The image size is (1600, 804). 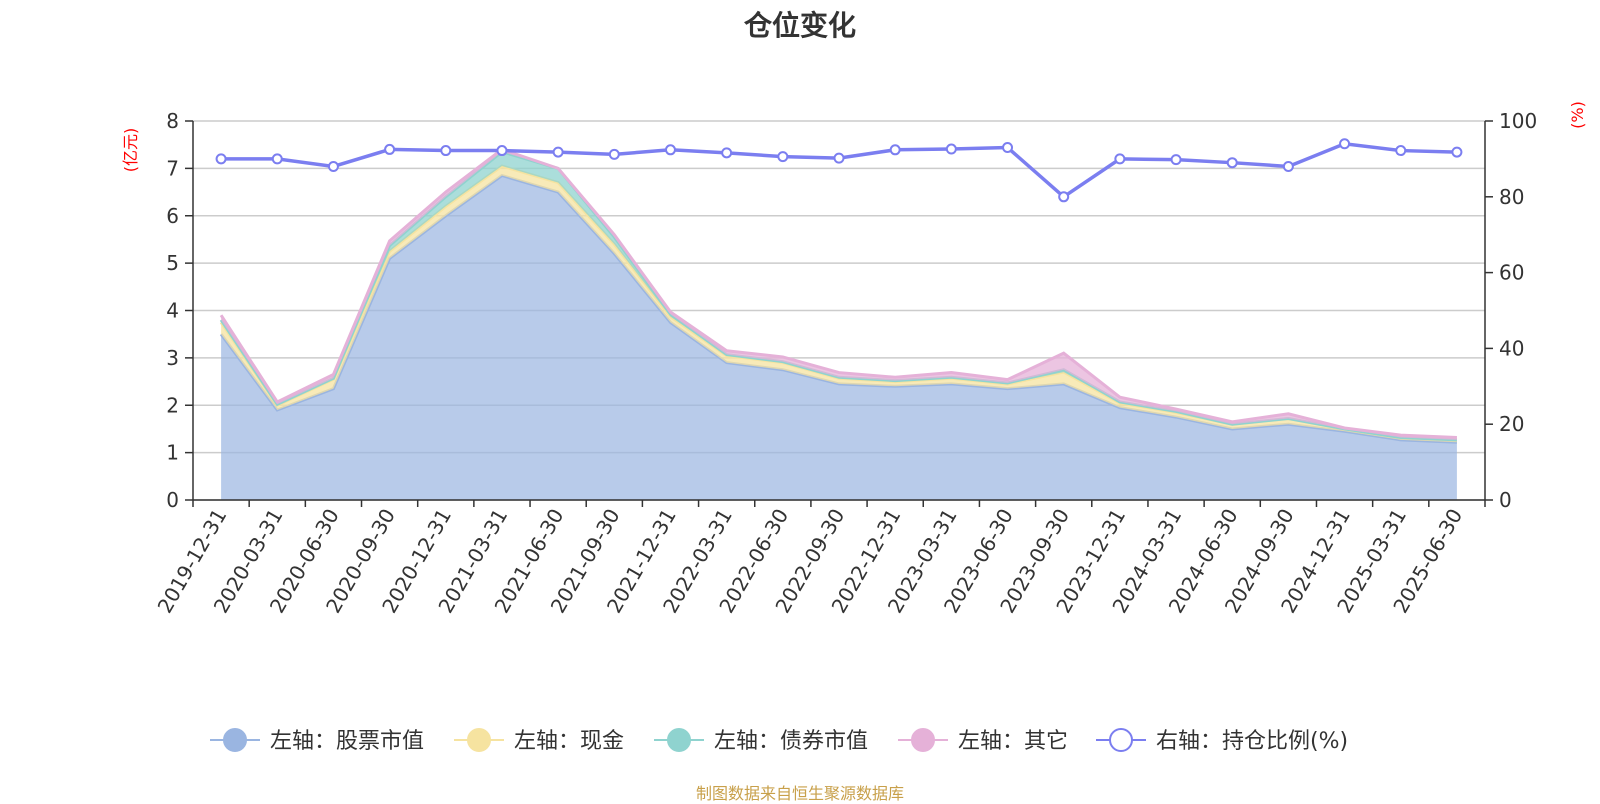 What do you see at coordinates (172, 216) in the screenshot?
I see `left-tick-label: 6` at bounding box center [172, 216].